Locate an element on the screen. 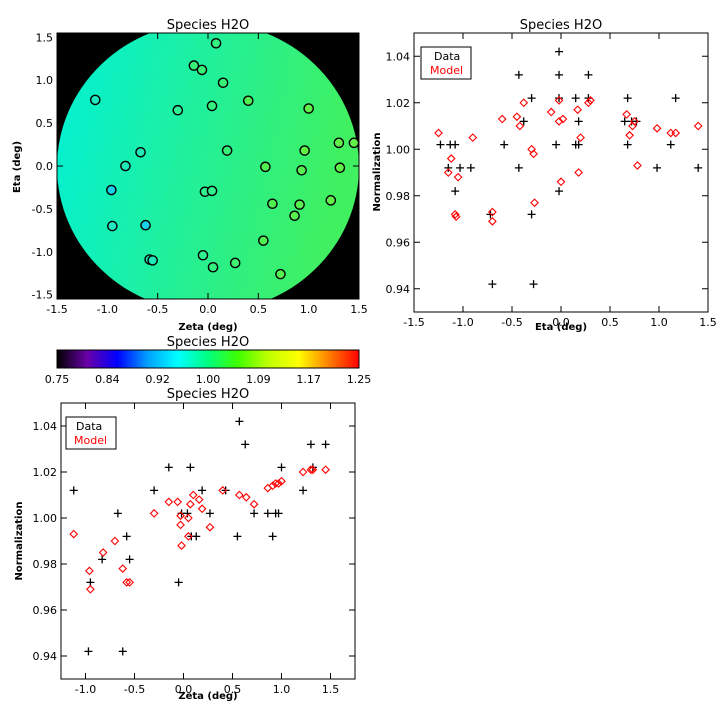 The width and height of the screenshot is (720, 720). zeta-x-tick-label: -0.5 is located at coordinates (134, 689).